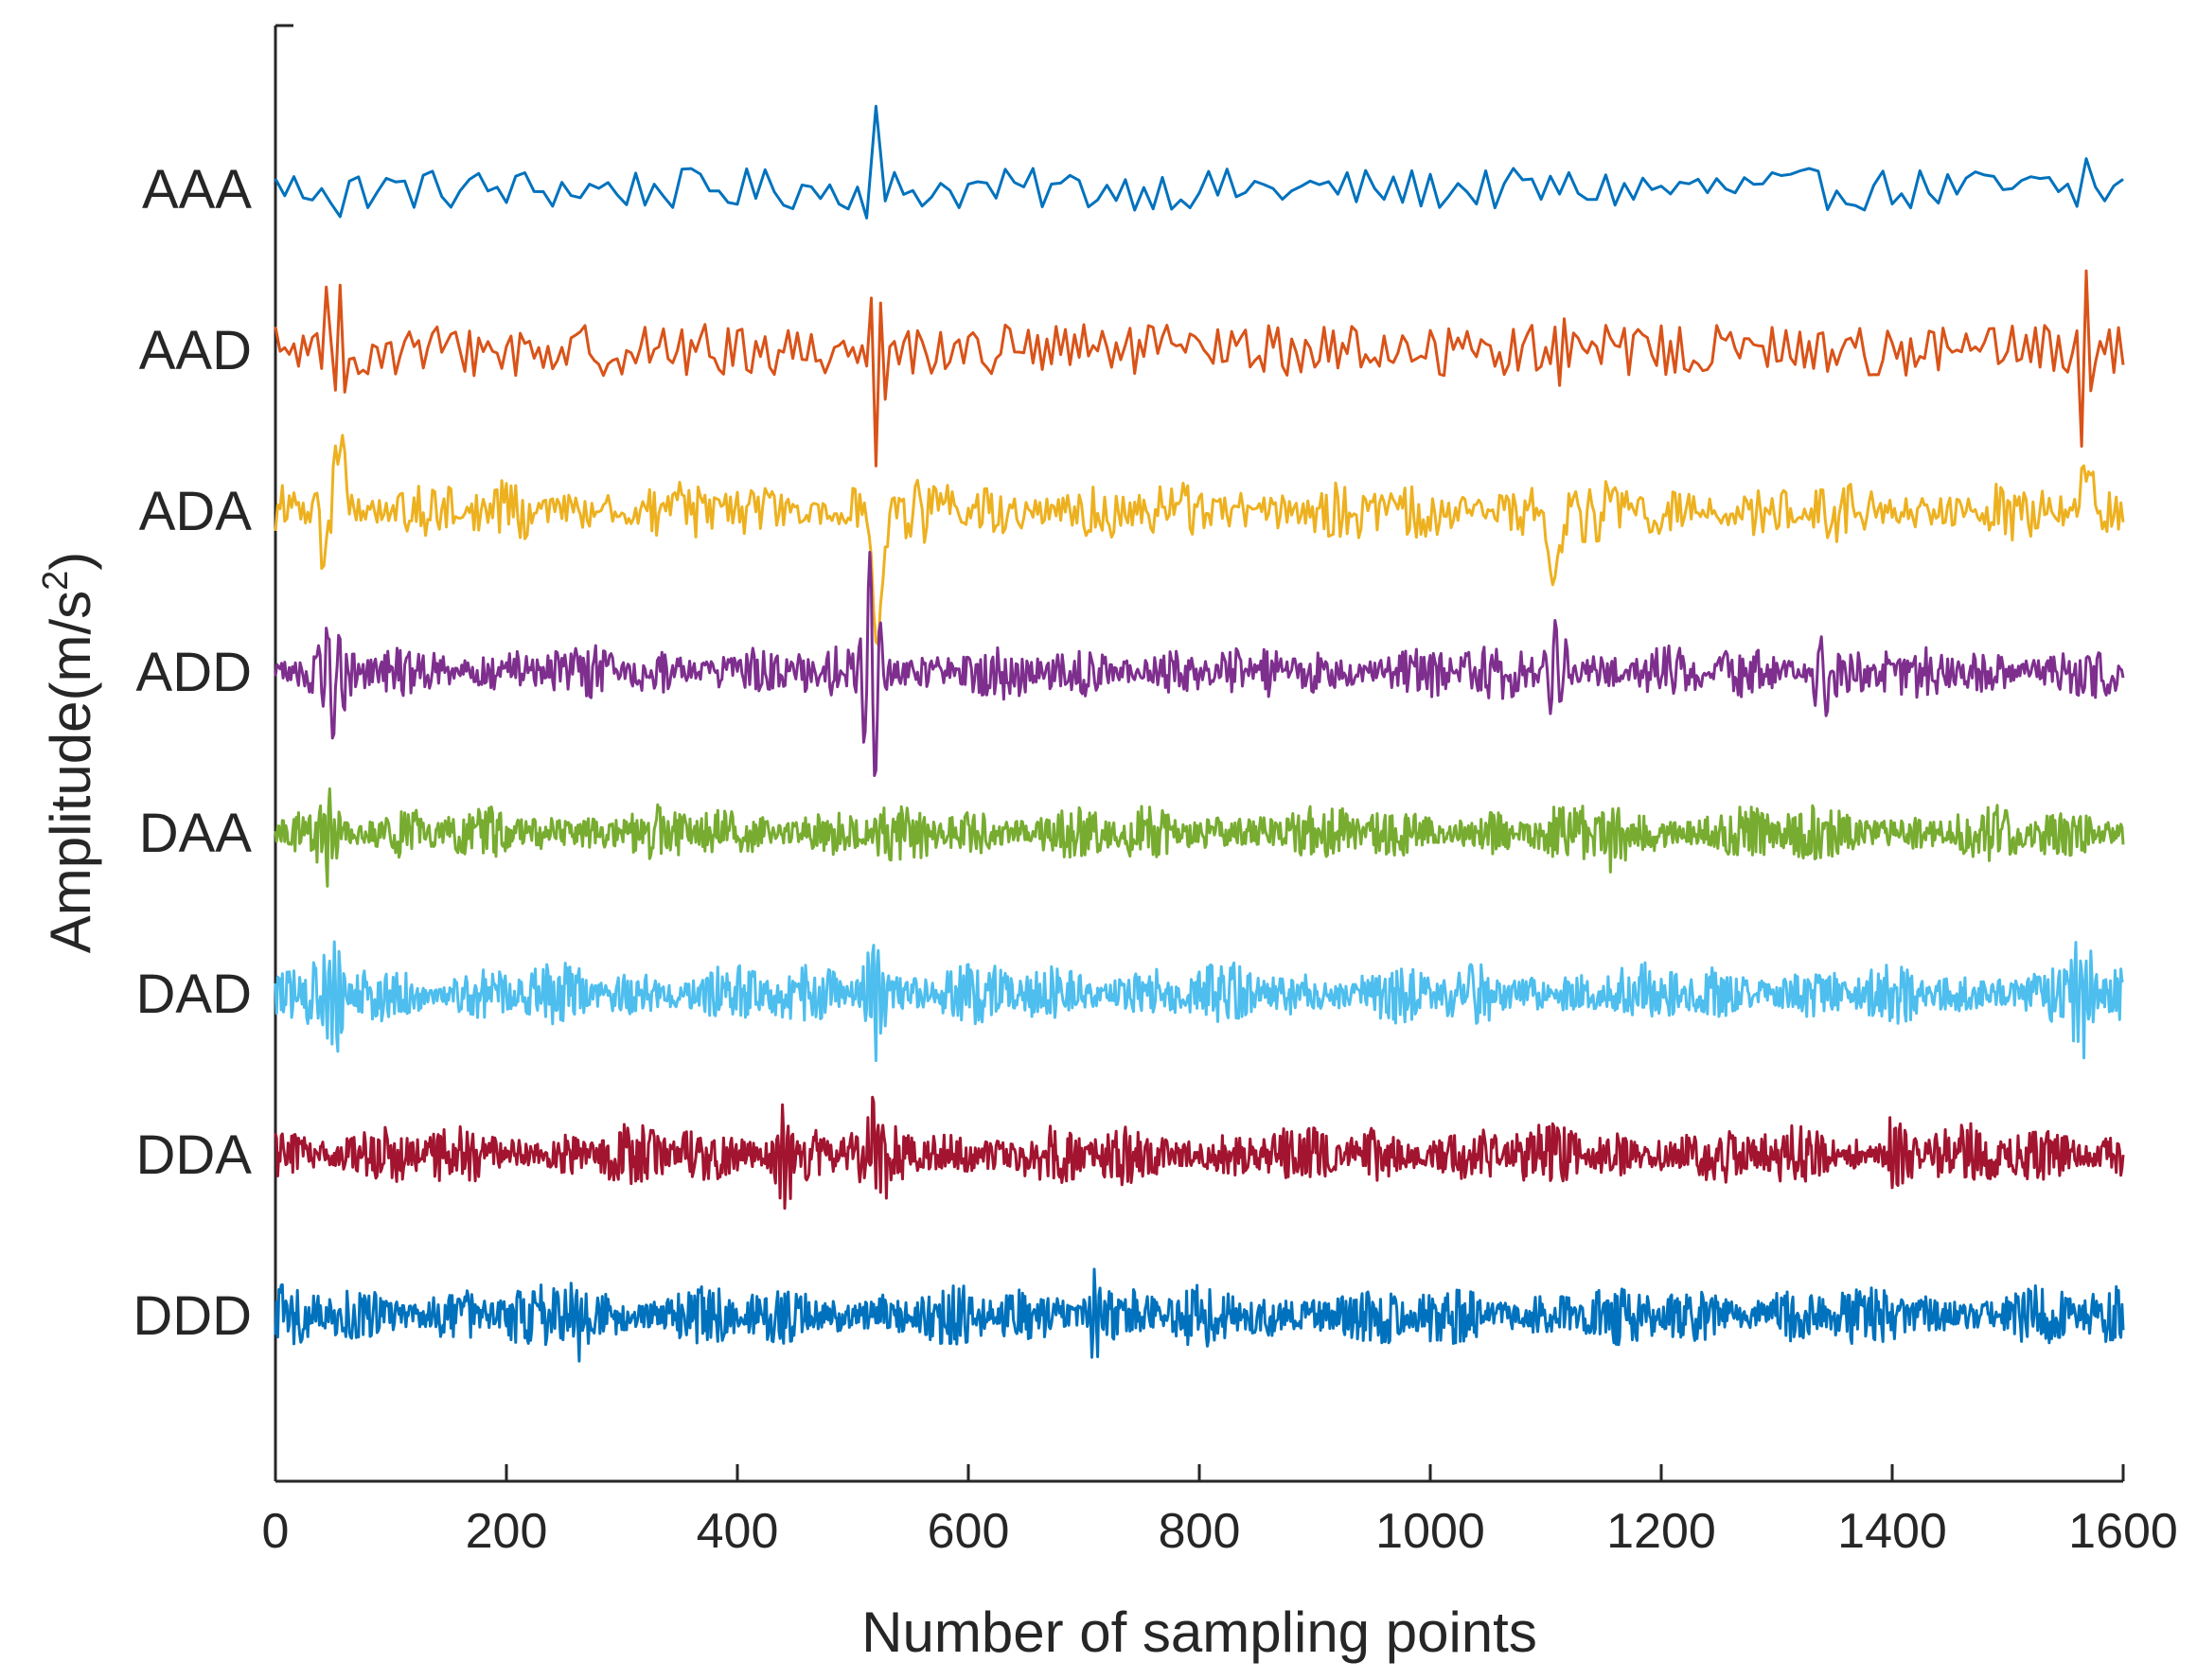 This screenshot has height=1680, width=2197. I want to click on y-axis-title: Amplitude(m/s2), so click(69, 753).